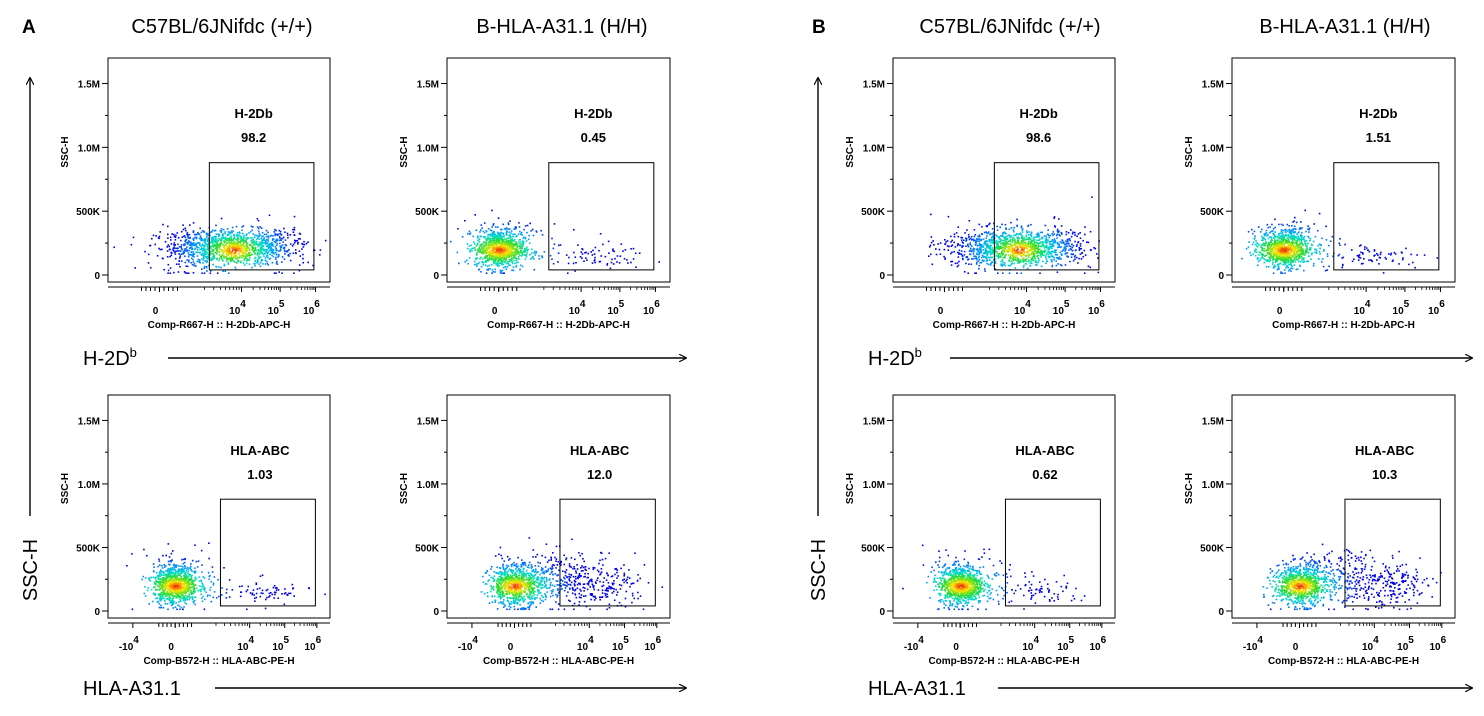  I want to click on gate-percent-value: 12.0, so click(599, 474).